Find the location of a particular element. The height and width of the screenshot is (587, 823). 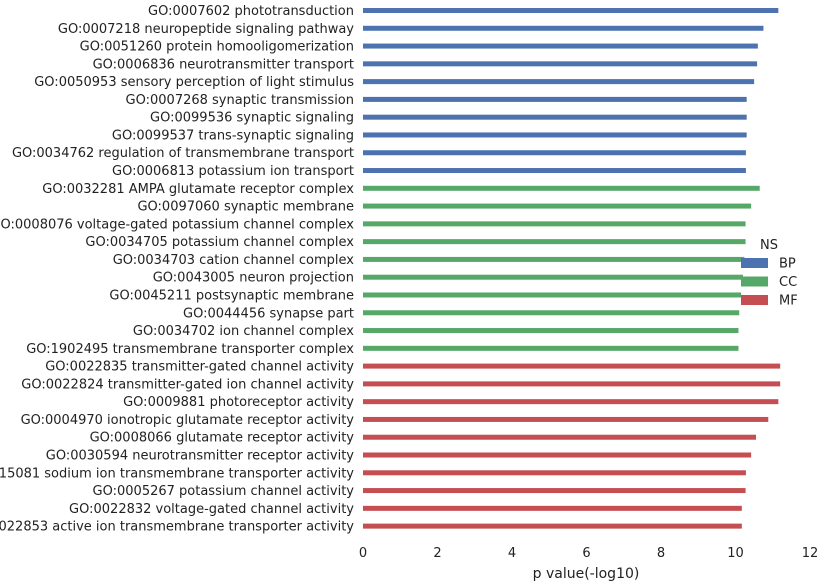

category-label: GO:0007268 synaptic transmission is located at coordinates (240, 100).